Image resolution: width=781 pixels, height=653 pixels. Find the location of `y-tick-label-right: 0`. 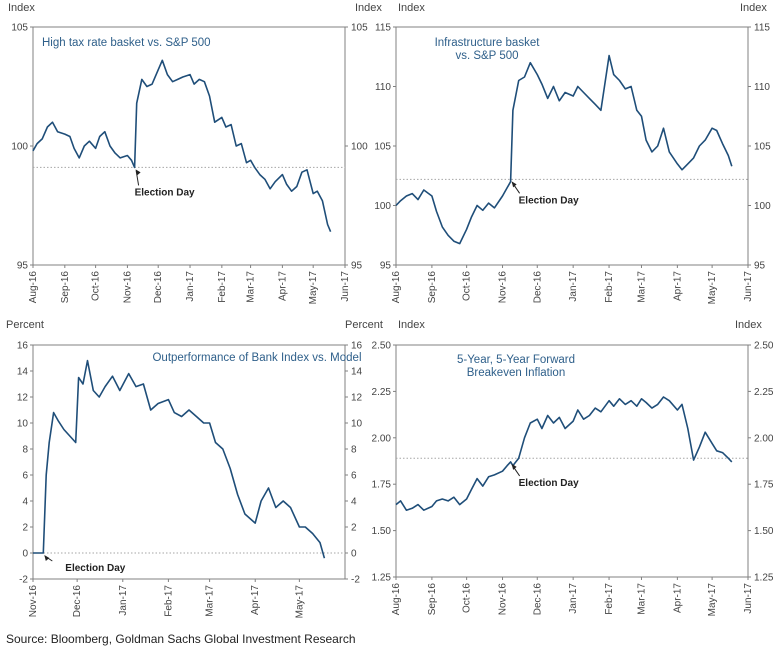

y-tick-label-right: 0 is located at coordinates (354, 554).